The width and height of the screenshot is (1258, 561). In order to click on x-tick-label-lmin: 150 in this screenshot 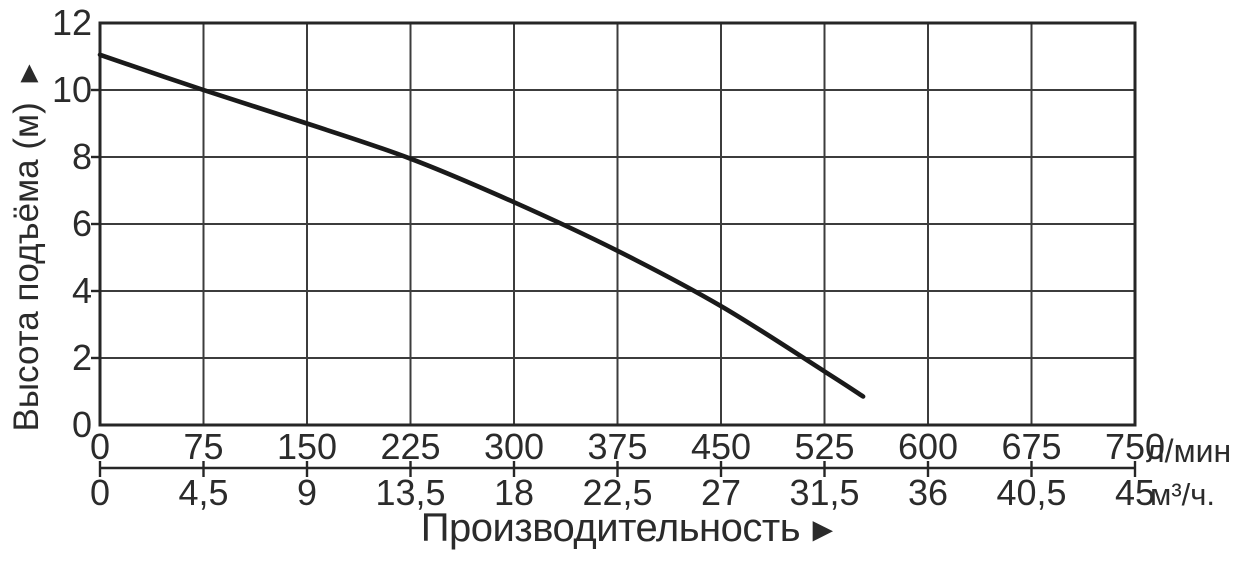, I will do `click(307, 446)`.